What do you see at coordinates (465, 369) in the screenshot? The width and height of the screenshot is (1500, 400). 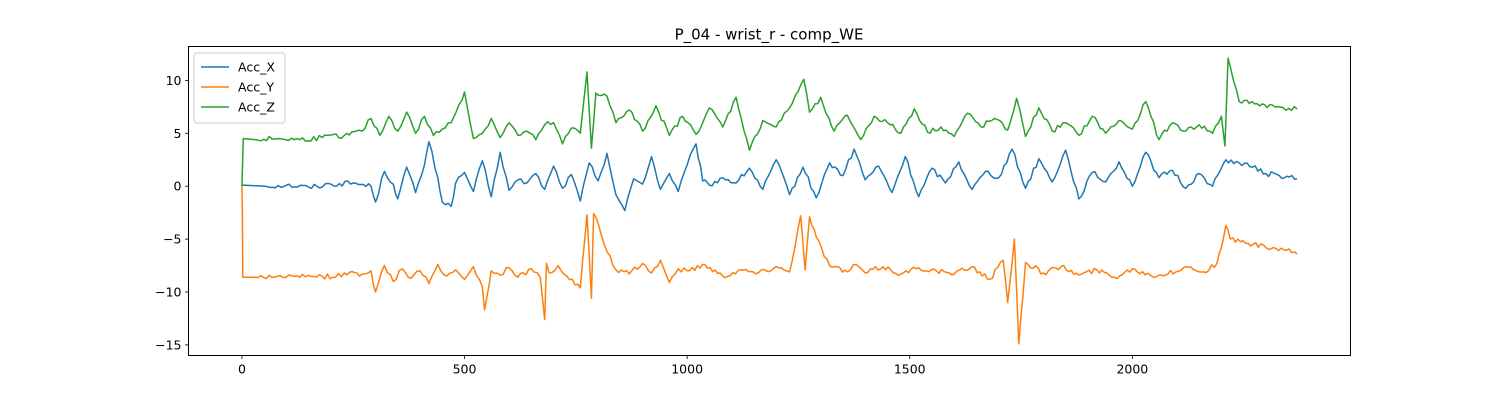 I see `x-tick-label: 500` at bounding box center [465, 369].